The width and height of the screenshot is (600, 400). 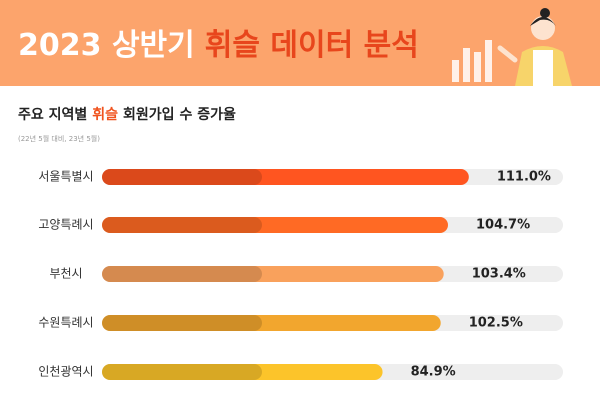 What do you see at coordinates (499, 274) in the screenshot?
I see `value-label: 103.4%` at bounding box center [499, 274].